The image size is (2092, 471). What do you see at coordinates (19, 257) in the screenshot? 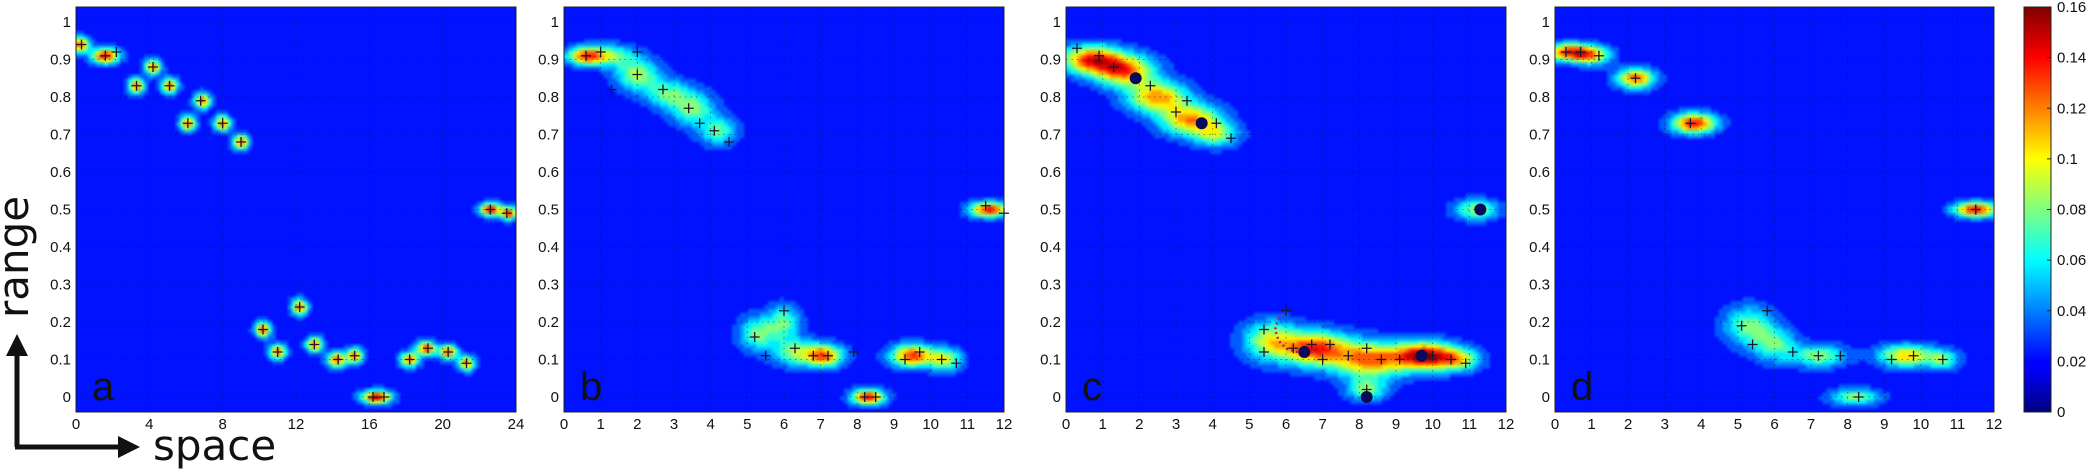
I see `range-axis-word: range` at bounding box center [19, 257].